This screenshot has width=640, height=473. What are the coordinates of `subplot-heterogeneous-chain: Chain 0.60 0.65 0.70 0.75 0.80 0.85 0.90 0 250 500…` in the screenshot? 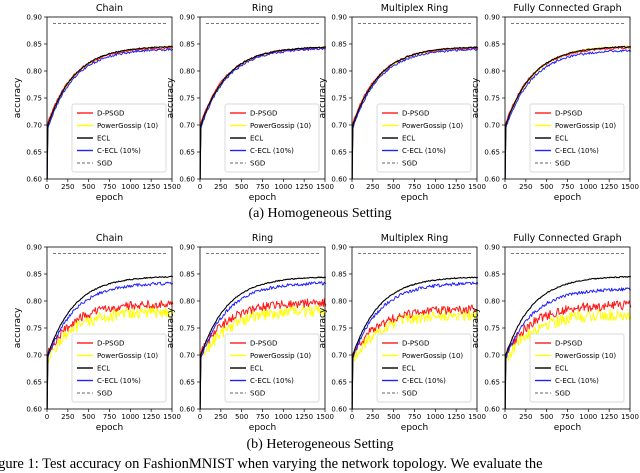 It's located at (97, 333).